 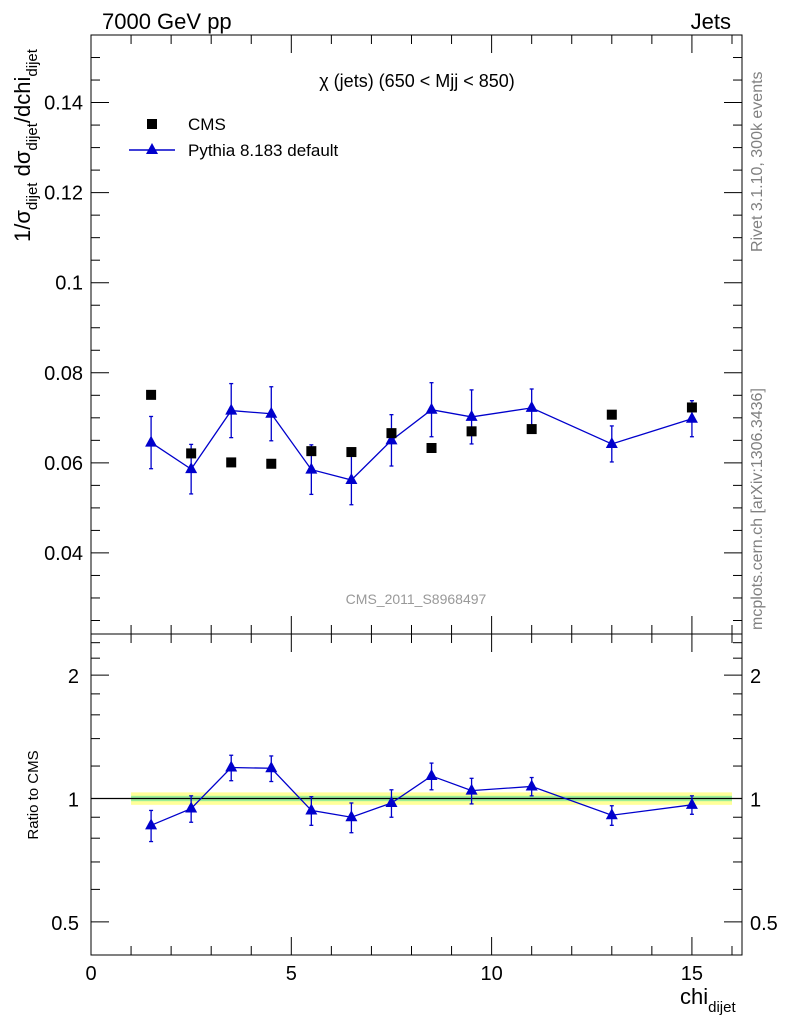 I want to click on ratio-y-tick-label-left: 1, so click(x=73, y=800).